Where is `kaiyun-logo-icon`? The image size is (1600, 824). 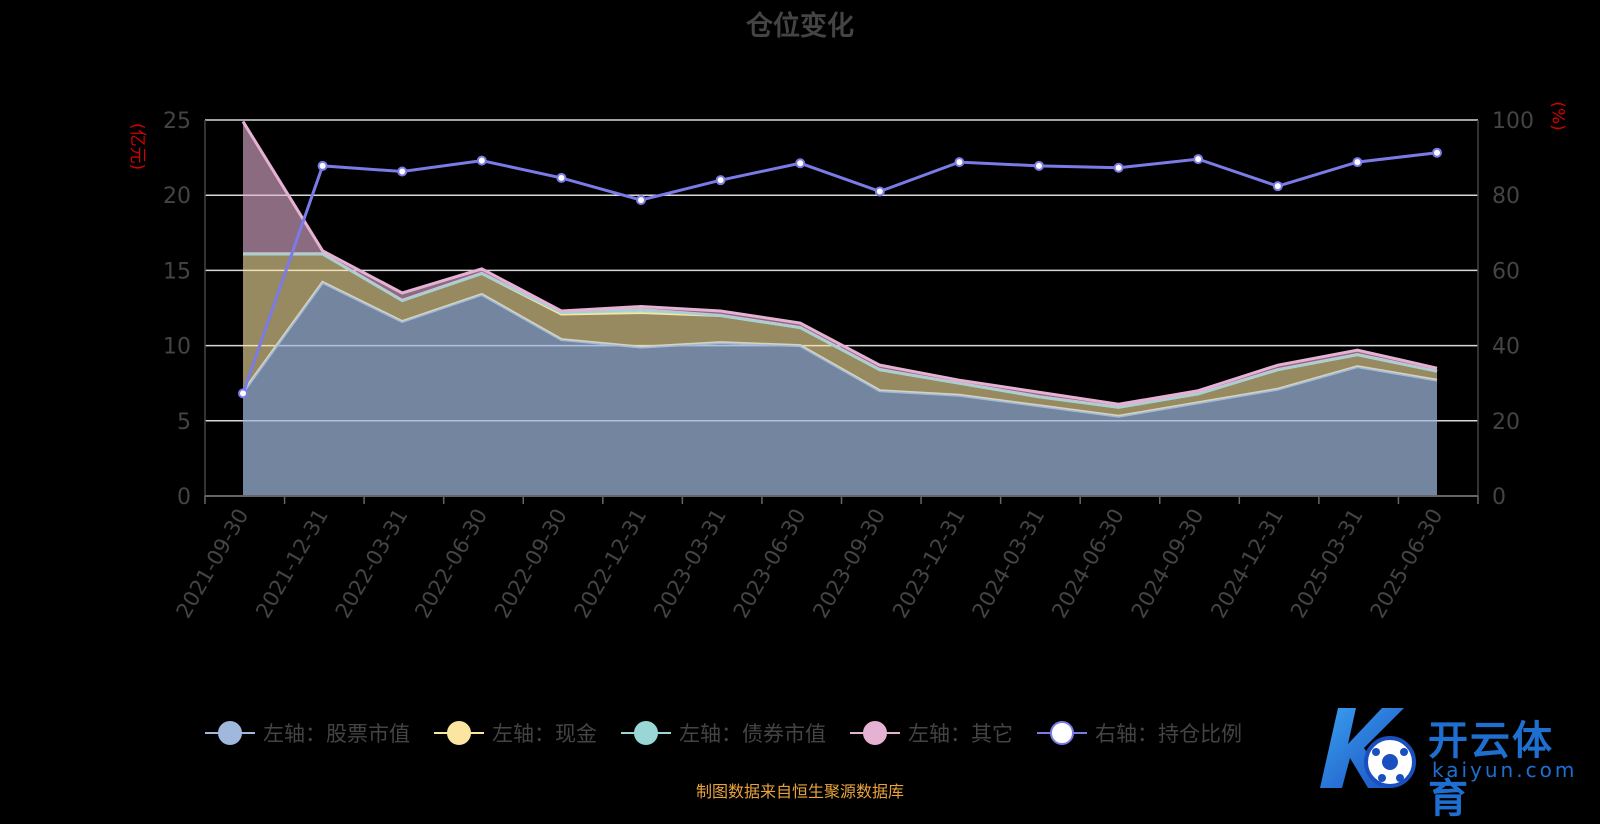
kaiyun-logo-icon is located at coordinates (1368, 748).